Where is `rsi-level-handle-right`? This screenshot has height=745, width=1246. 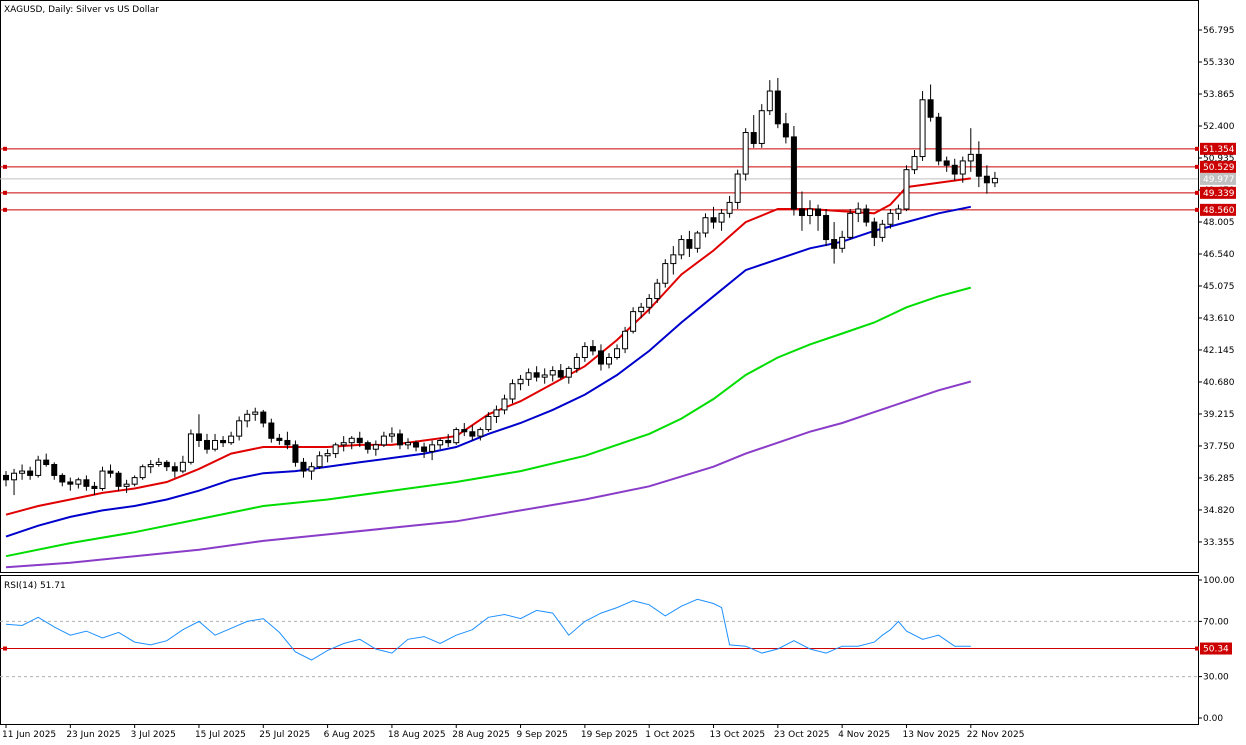 rsi-level-handle-right is located at coordinates (1197, 648).